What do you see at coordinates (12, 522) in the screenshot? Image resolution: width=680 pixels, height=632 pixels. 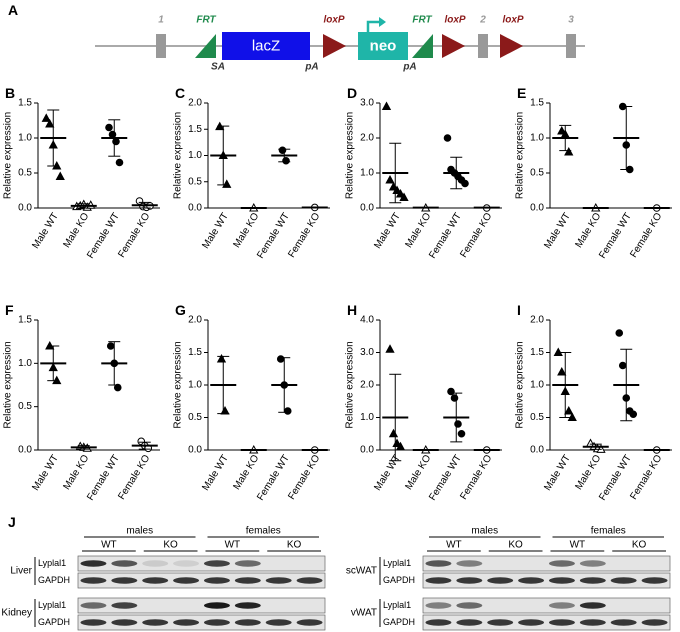 I see `panel-label: J` at bounding box center [12, 522].